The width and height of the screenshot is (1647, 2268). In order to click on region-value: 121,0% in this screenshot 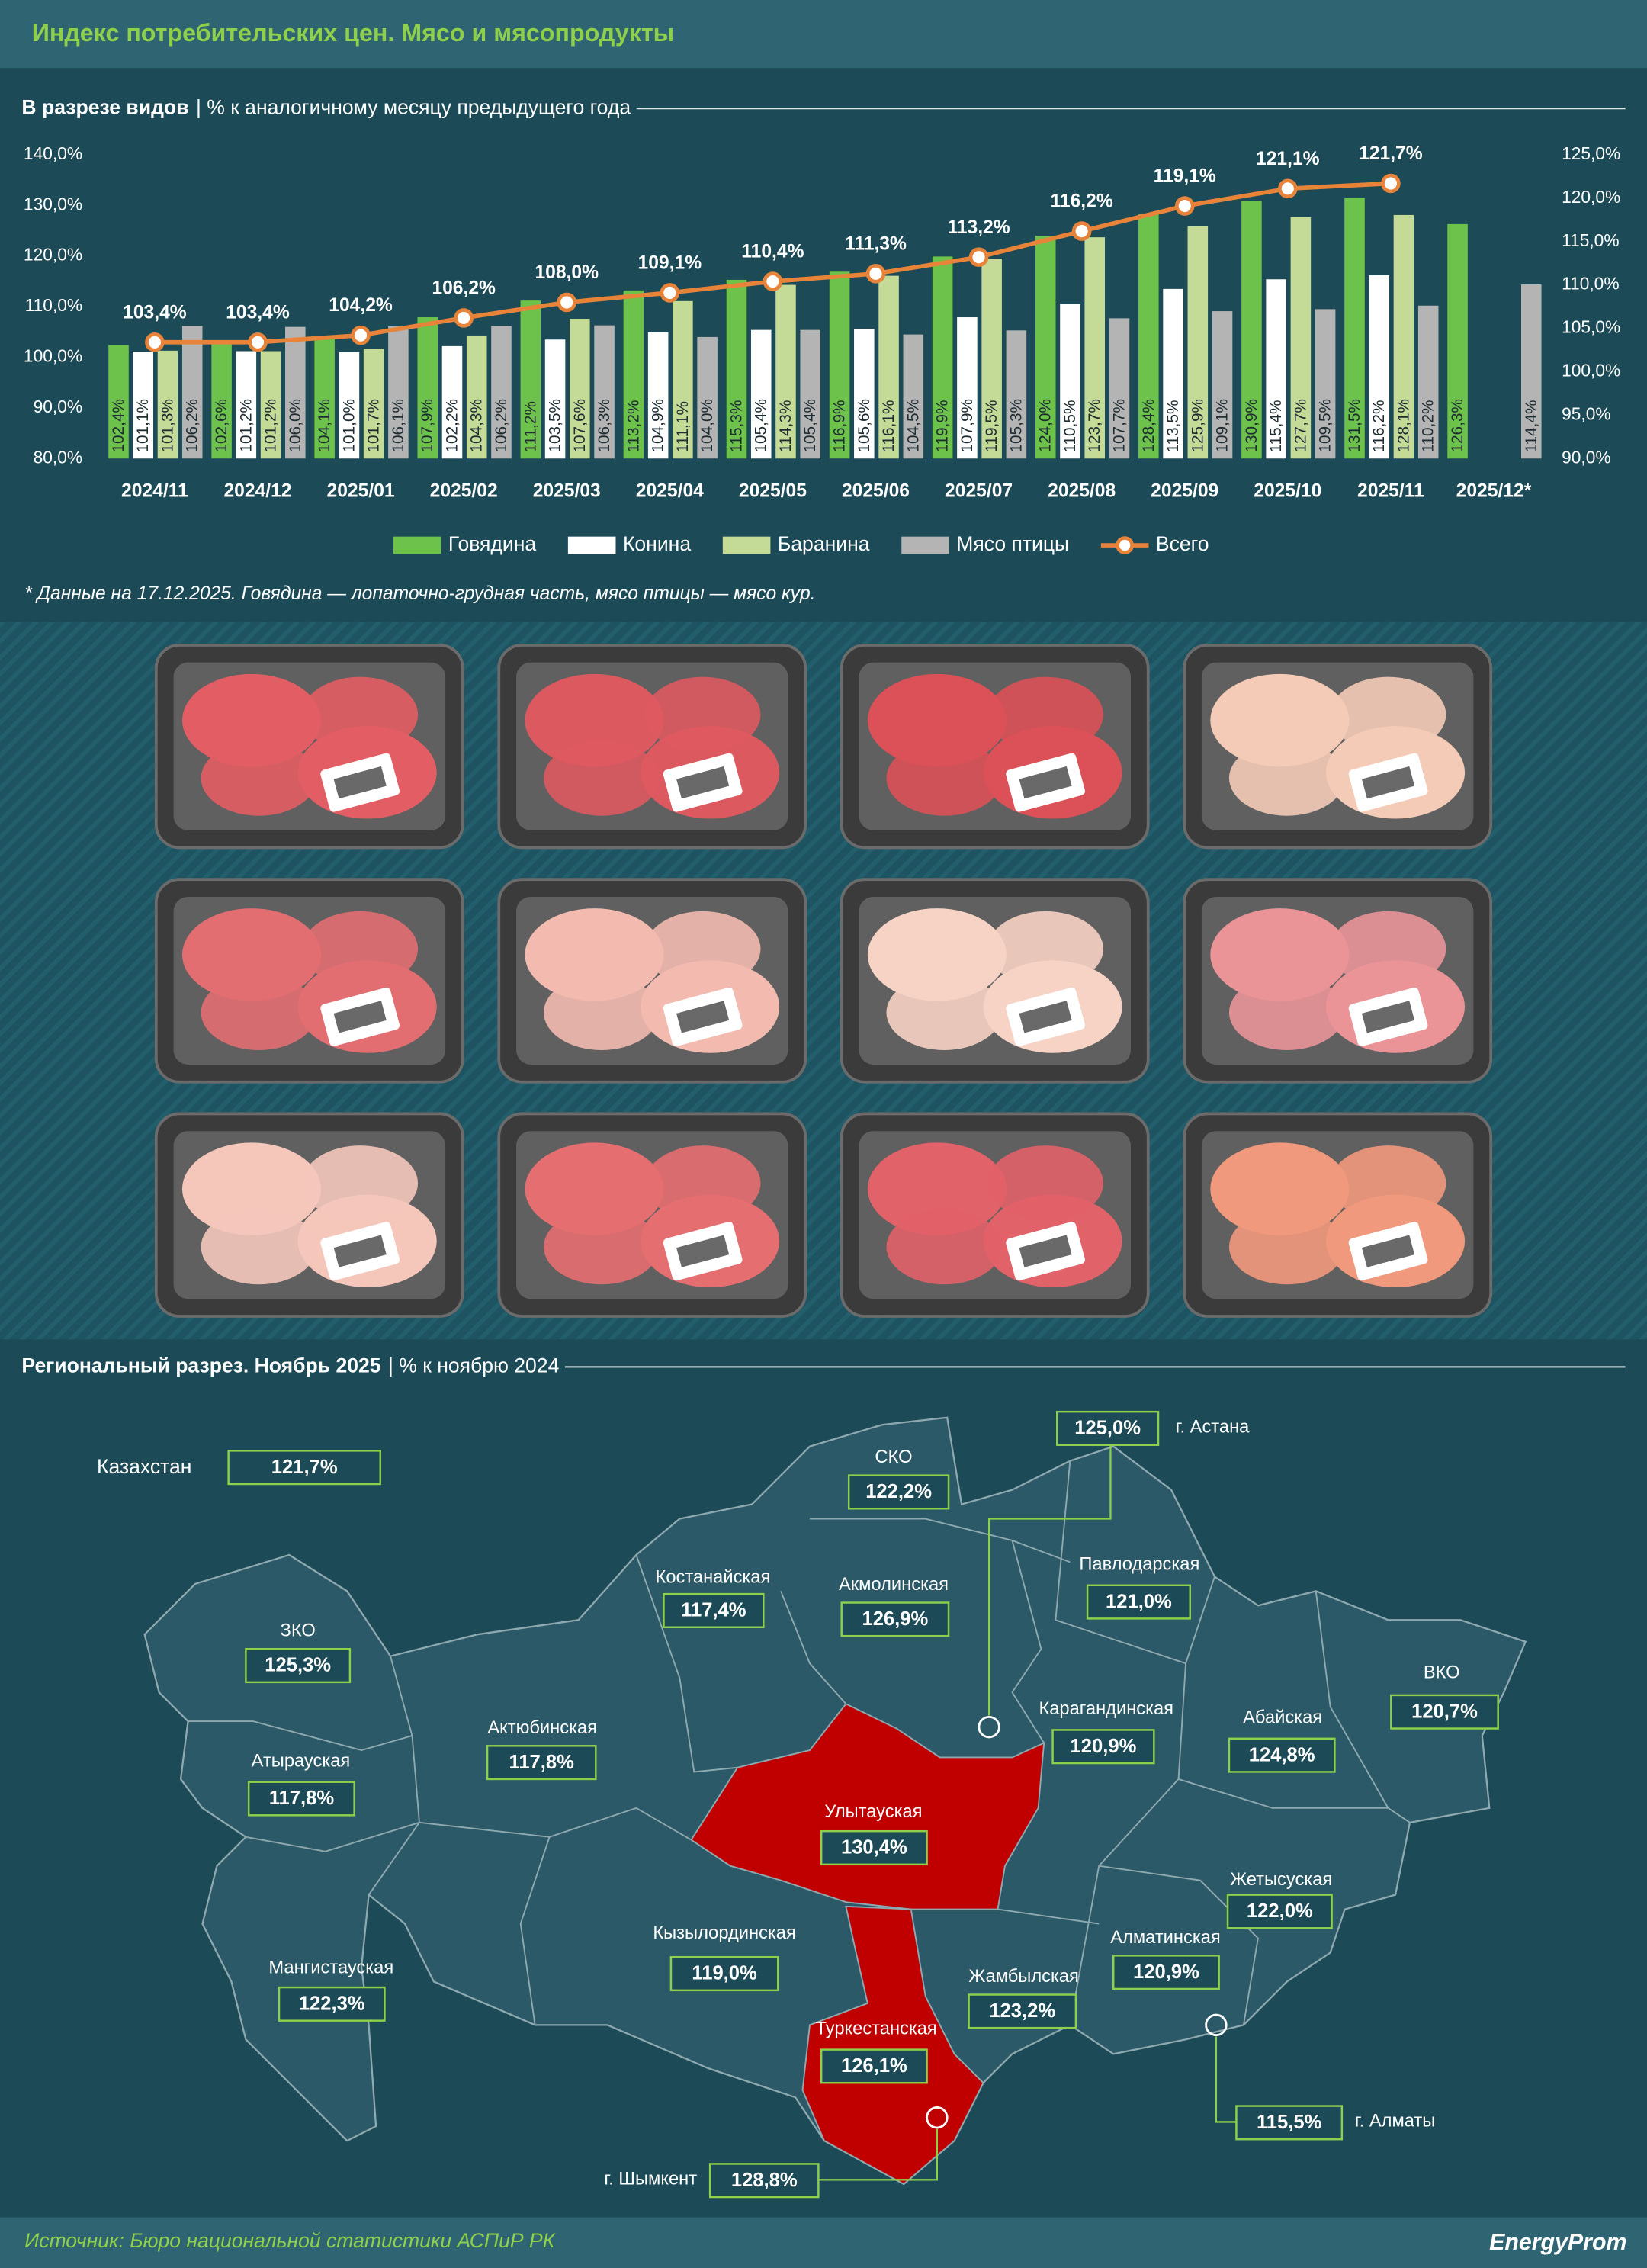, I will do `click(1139, 1601)`.